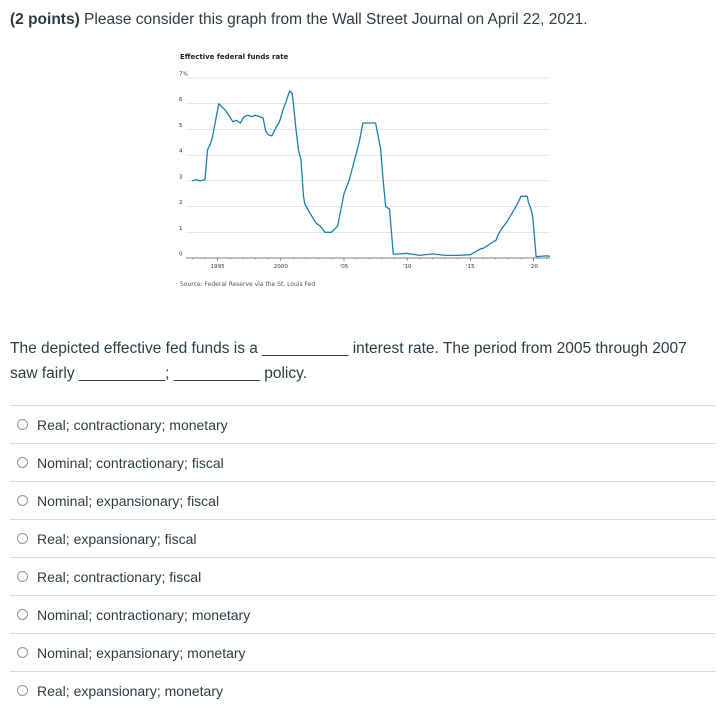 The width and height of the screenshot is (728, 722). Describe the element at coordinates (132, 424) in the screenshot. I see `answer-label: Real; contractionary; monetary` at that location.